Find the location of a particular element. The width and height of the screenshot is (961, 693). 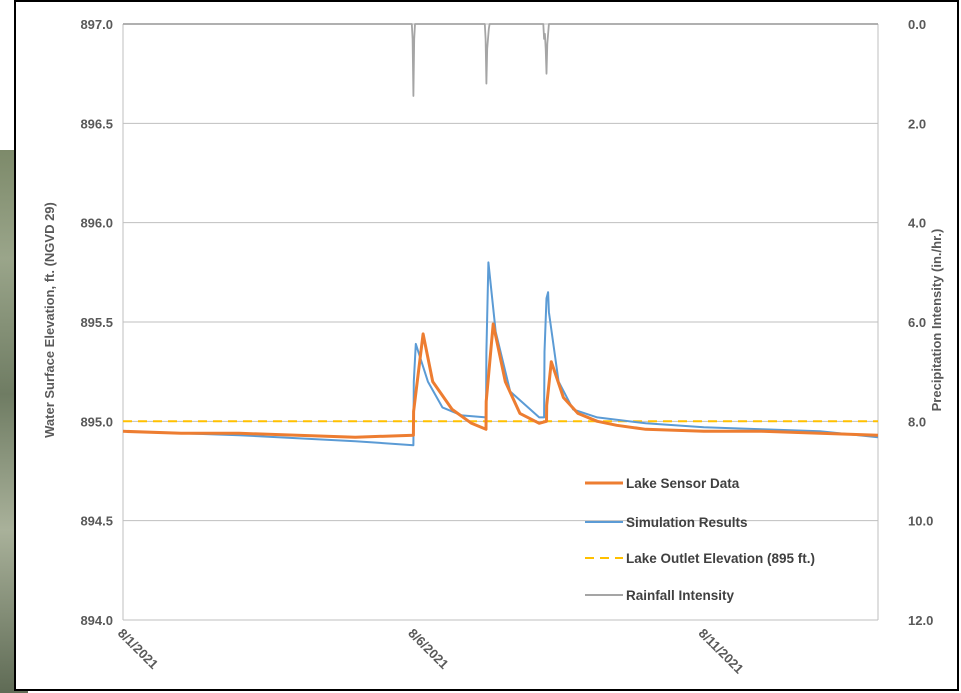

y2-tick-label: 2.0 is located at coordinates (917, 123).